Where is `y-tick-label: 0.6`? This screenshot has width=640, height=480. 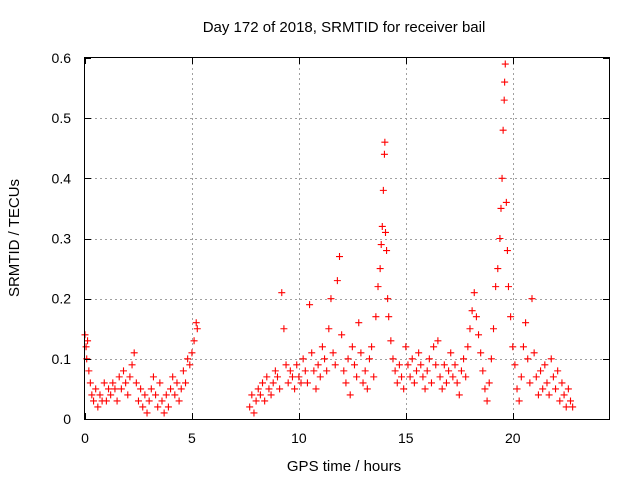 y-tick-label: 0.6 is located at coordinates (62, 58).